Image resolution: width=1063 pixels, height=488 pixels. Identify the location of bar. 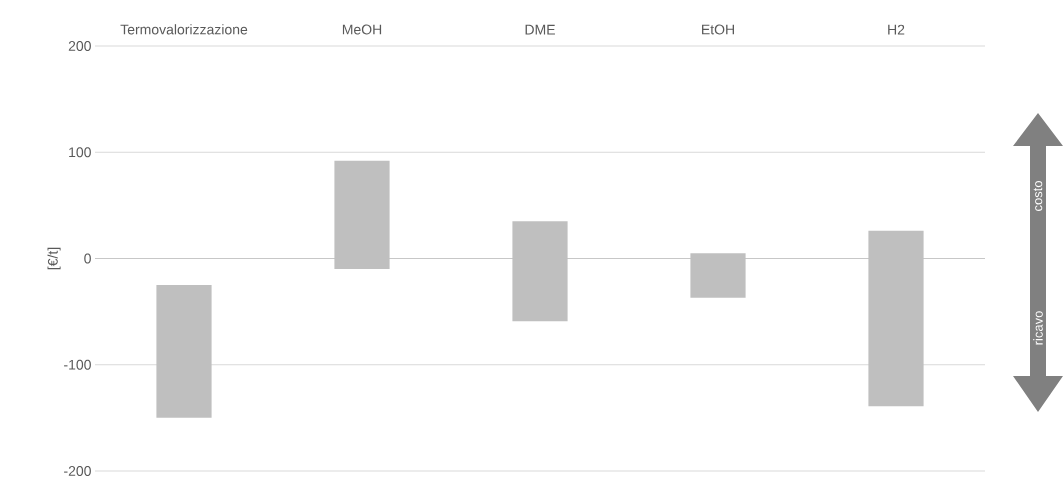
(184, 351).